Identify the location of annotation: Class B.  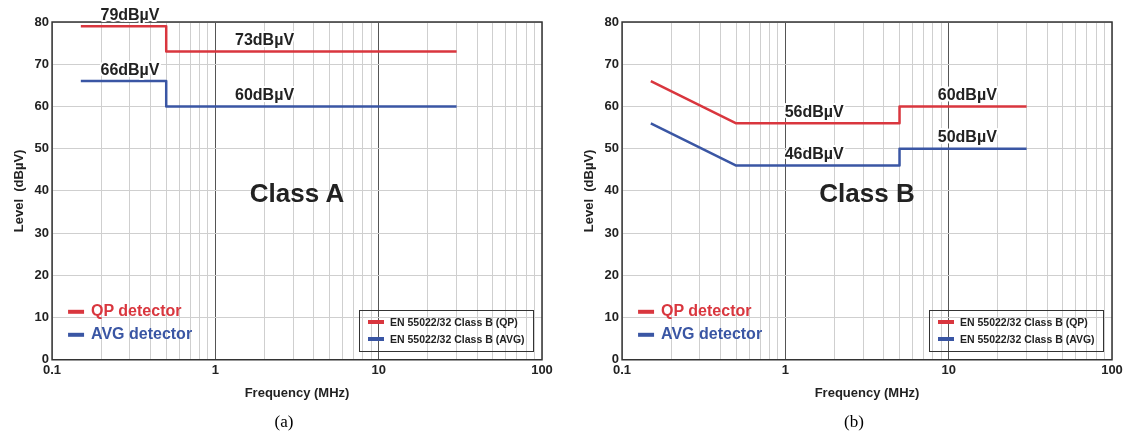
(867, 193).